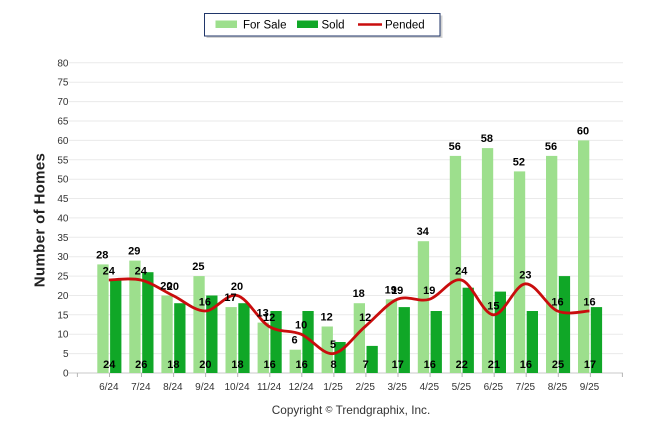  What do you see at coordinates (141, 387) in the screenshot?
I see `svg-text: 7/24` at bounding box center [141, 387].